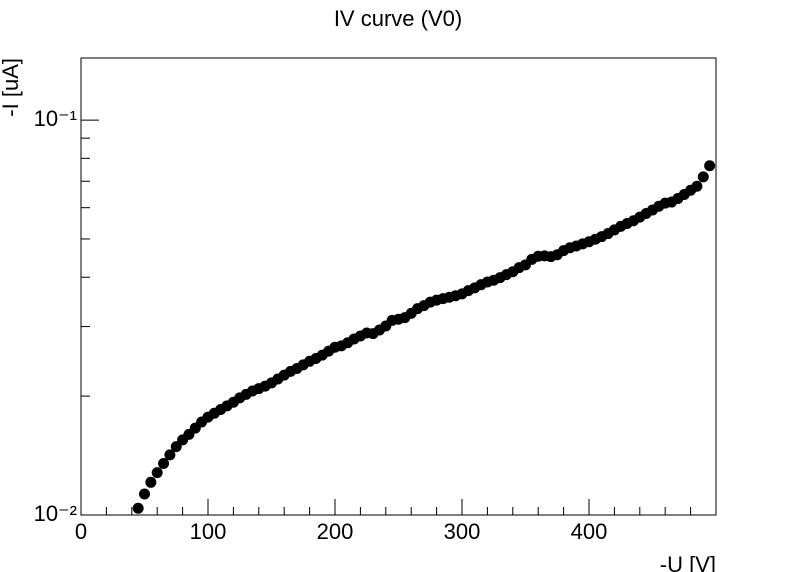  I want to click on x-tick-label: 300, so click(462, 531).